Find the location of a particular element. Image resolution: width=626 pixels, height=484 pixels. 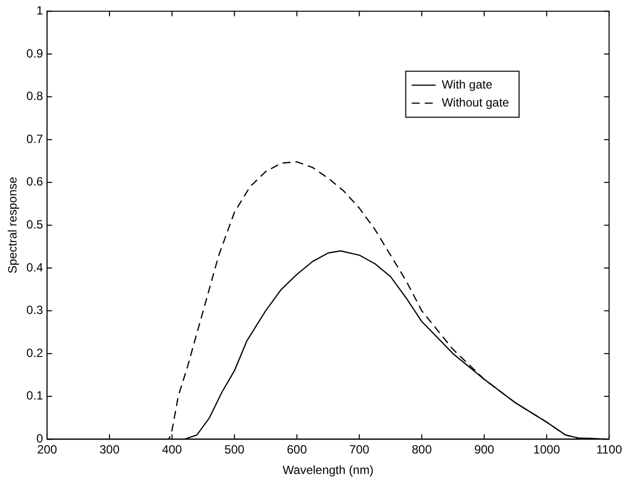

x-tick-label: 1000 is located at coordinates (546, 449).